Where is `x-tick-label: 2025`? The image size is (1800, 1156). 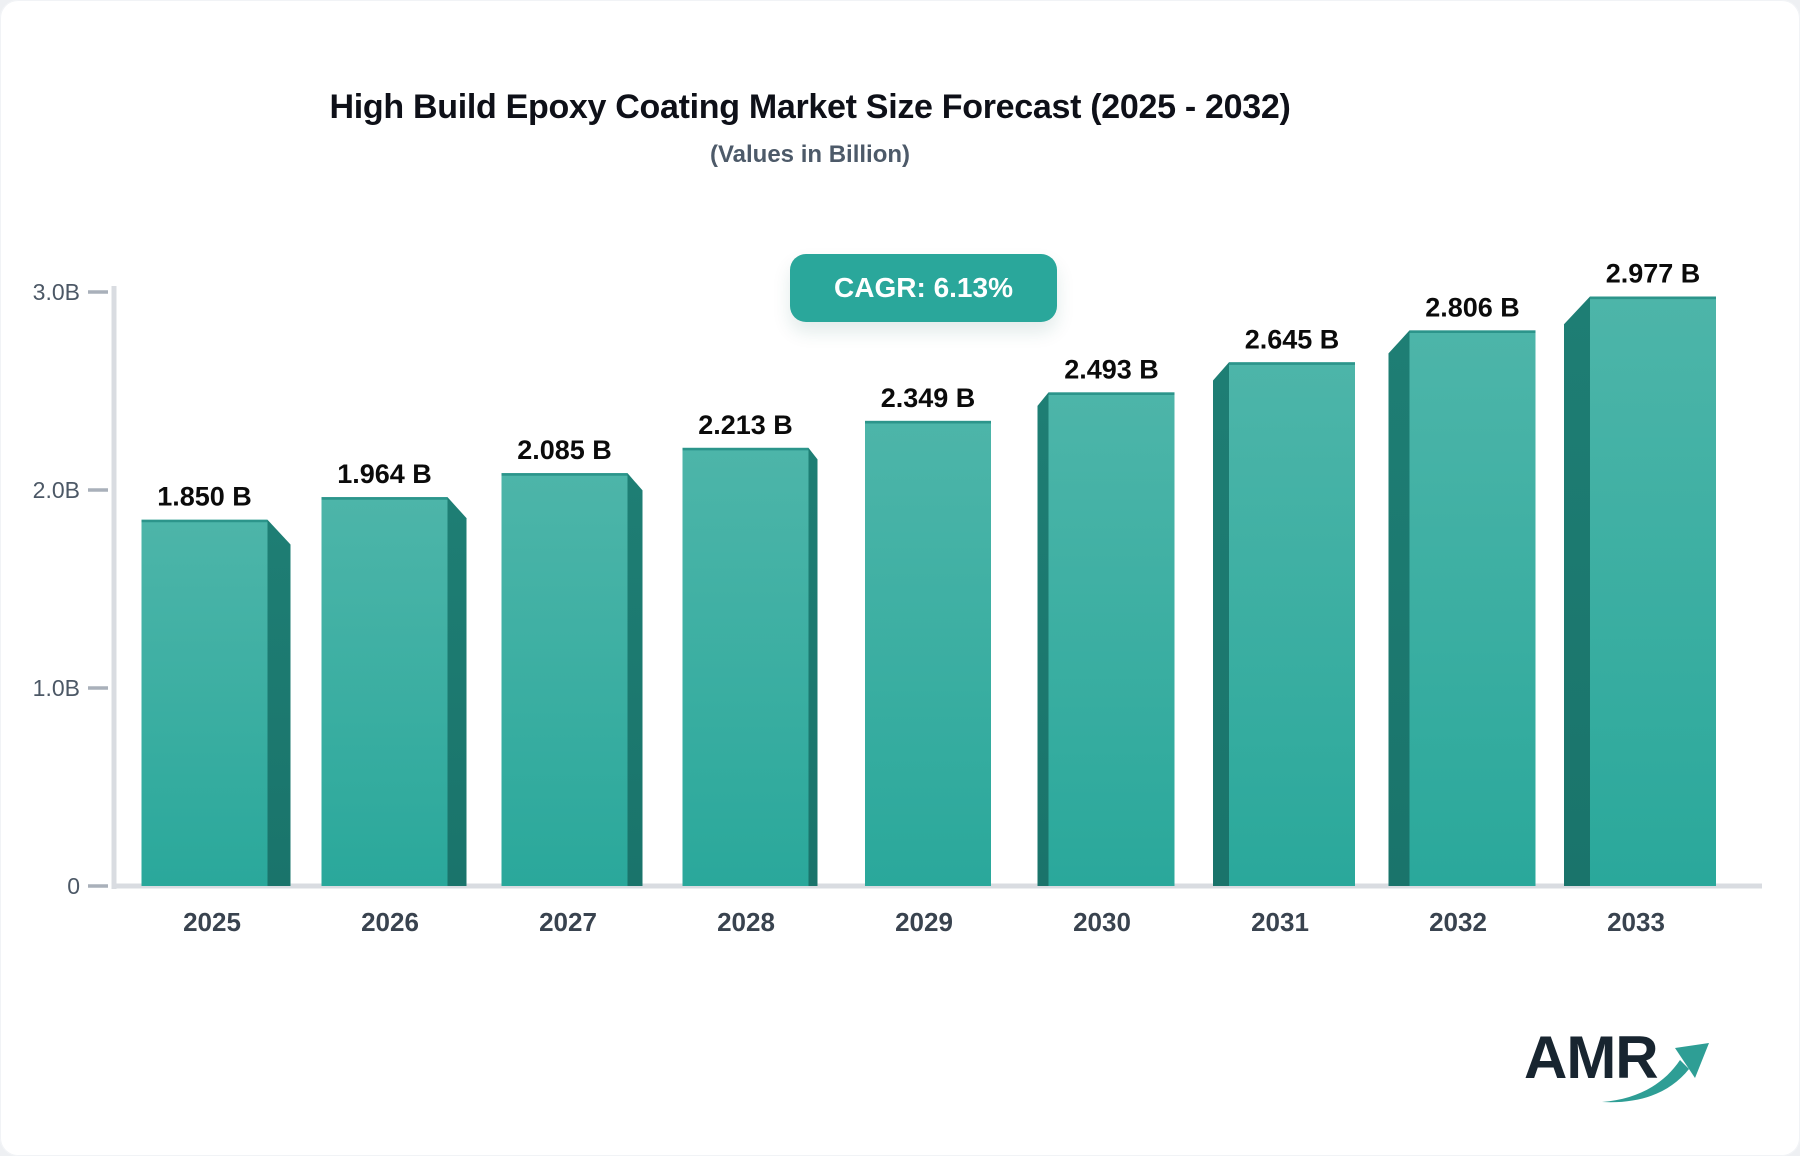 x-tick-label: 2025 is located at coordinates (212, 922).